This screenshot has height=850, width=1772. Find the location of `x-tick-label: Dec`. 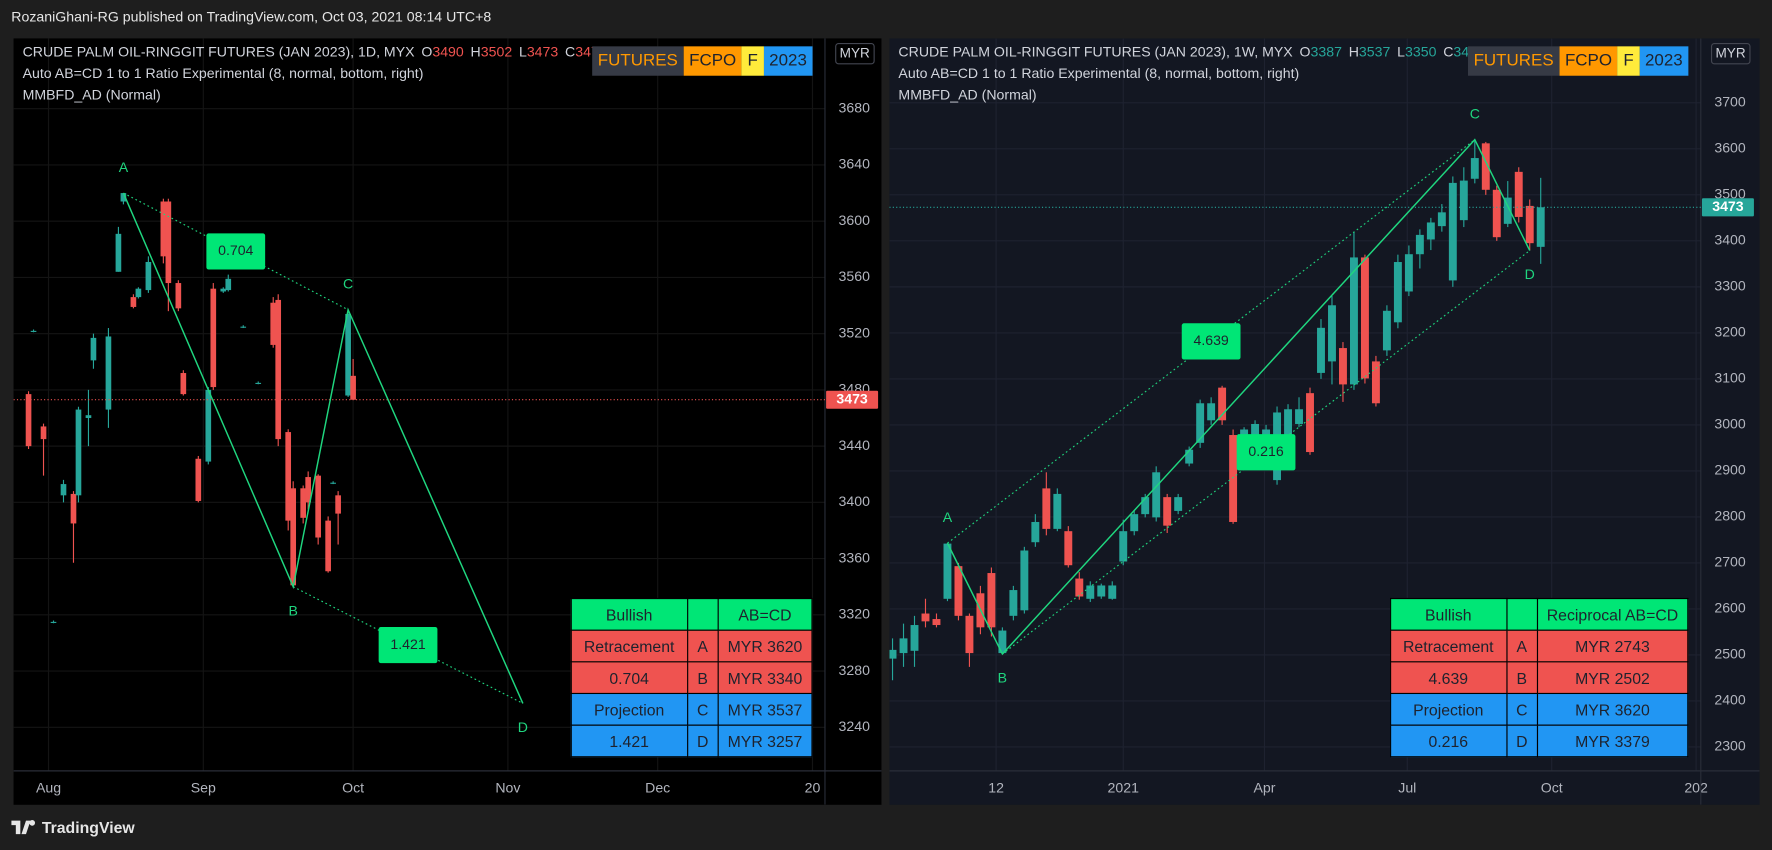

x-tick-label: Dec is located at coordinates (657, 788).